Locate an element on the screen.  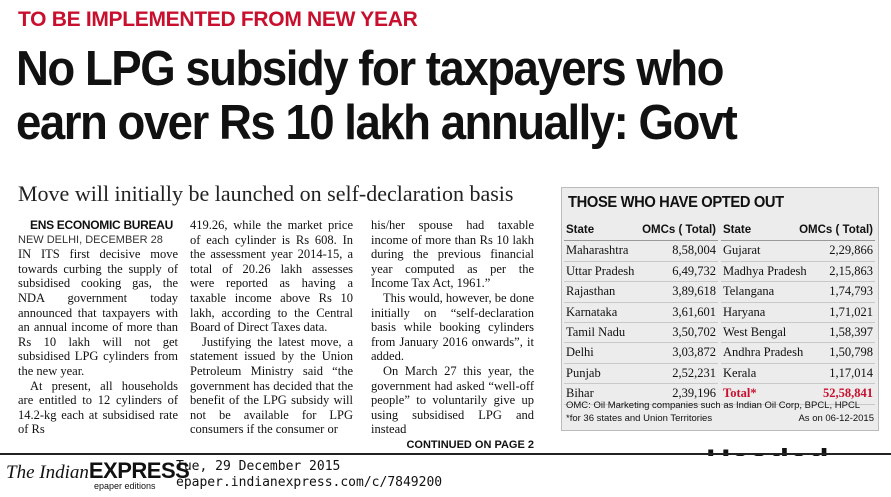
omc-value: 1,74,793 is located at coordinates (851, 291).